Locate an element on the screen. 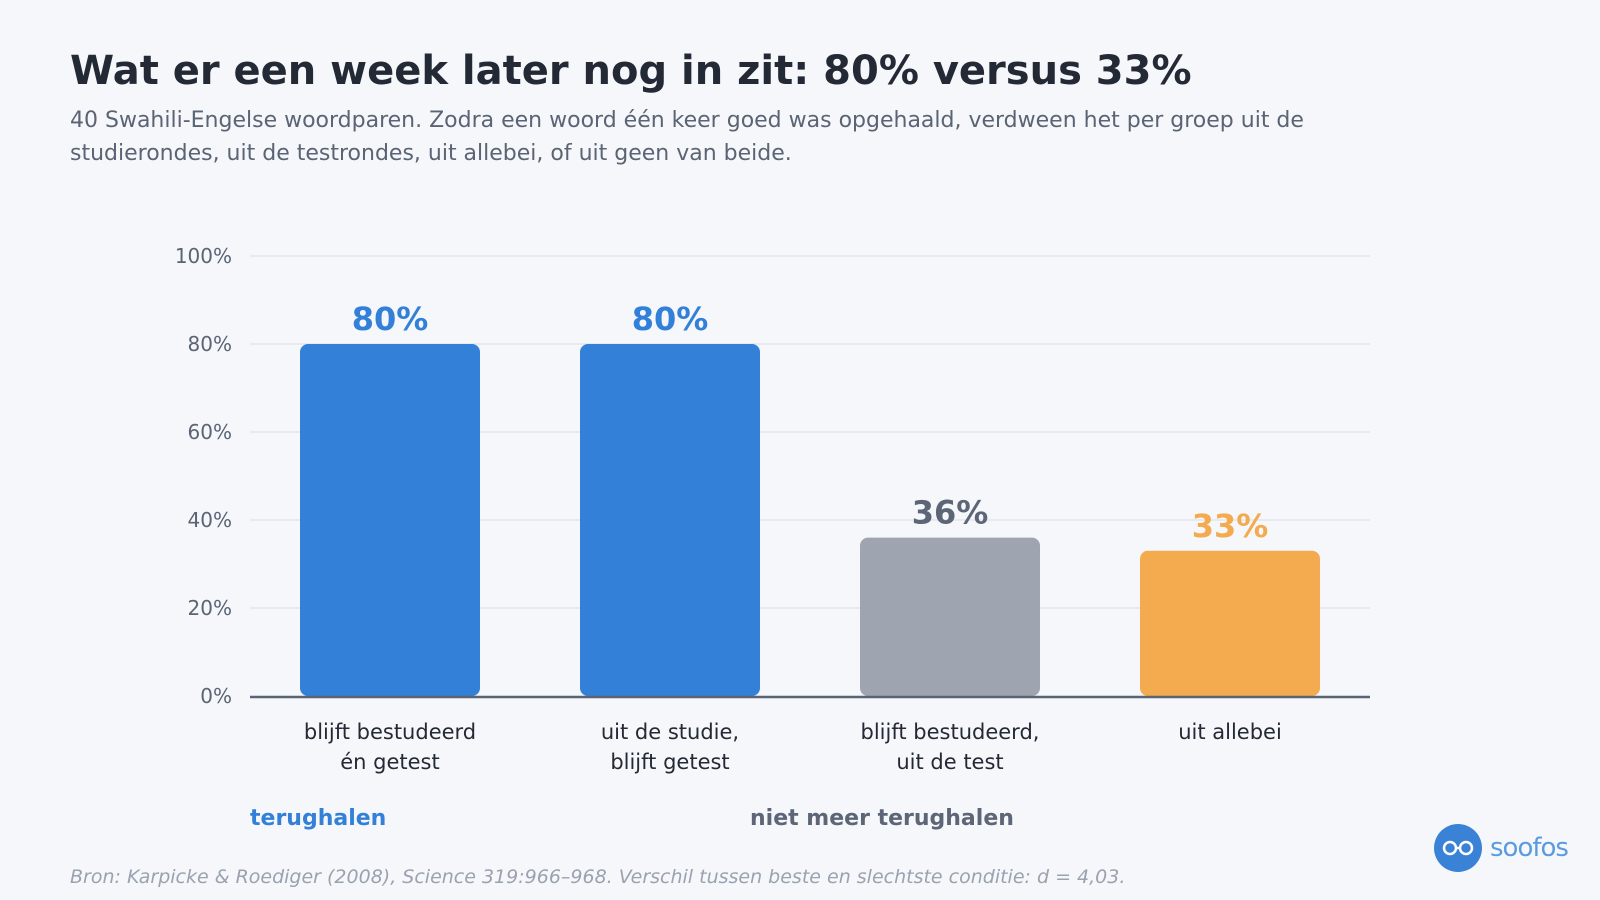 The height and width of the screenshot is (900, 1600). group-label-no-retrieval: niet meer terughalen is located at coordinates (882, 818).